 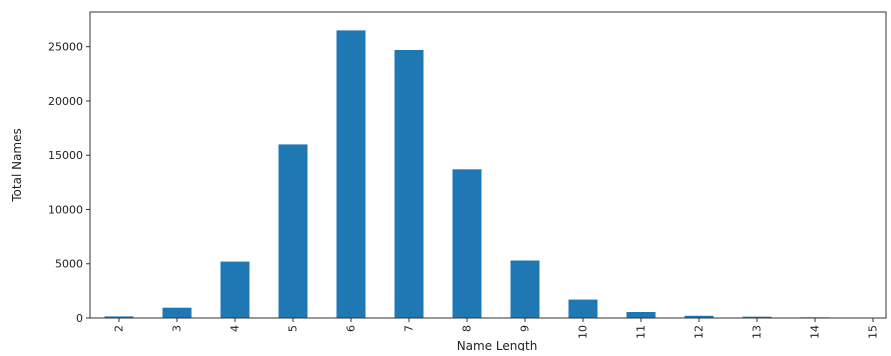 I want to click on x-tick-label: 11, so click(x=641, y=332).